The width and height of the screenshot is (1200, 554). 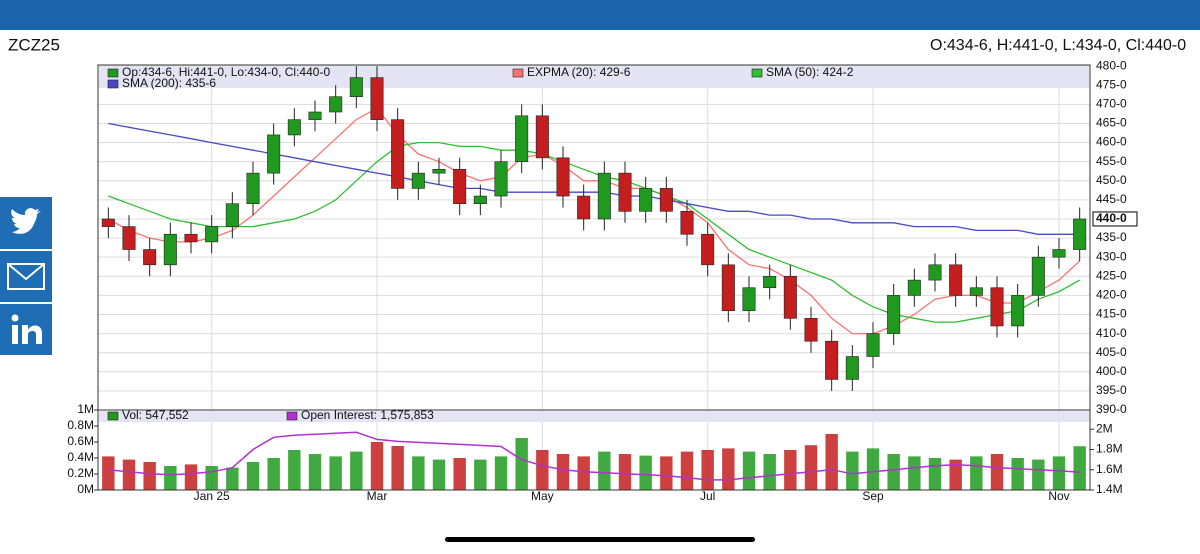 I want to click on home-indicator, so click(x=600, y=539).